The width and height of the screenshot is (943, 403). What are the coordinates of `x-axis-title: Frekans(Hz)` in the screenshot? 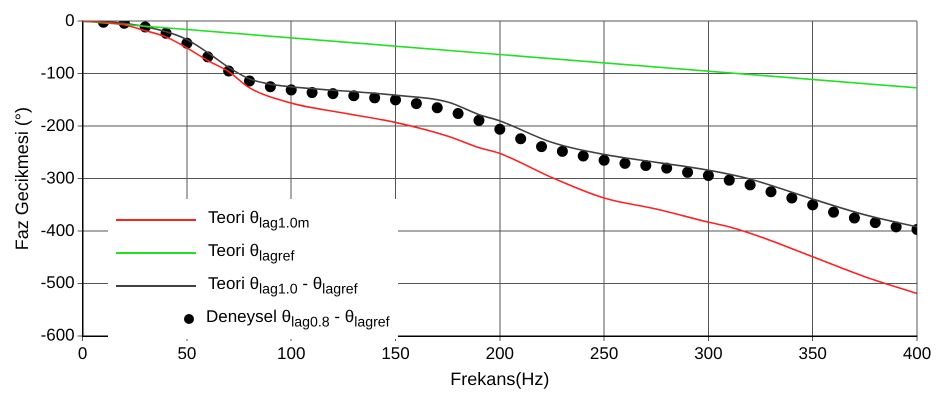 It's located at (500, 379).